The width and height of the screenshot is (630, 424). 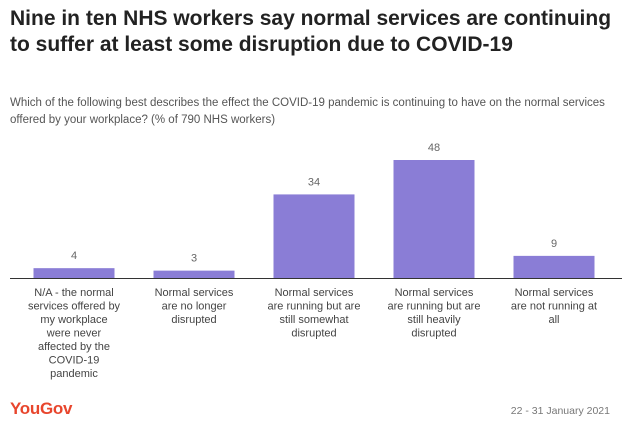 I want to click on category-label-line: my workplace, so click(x=73, y=320).